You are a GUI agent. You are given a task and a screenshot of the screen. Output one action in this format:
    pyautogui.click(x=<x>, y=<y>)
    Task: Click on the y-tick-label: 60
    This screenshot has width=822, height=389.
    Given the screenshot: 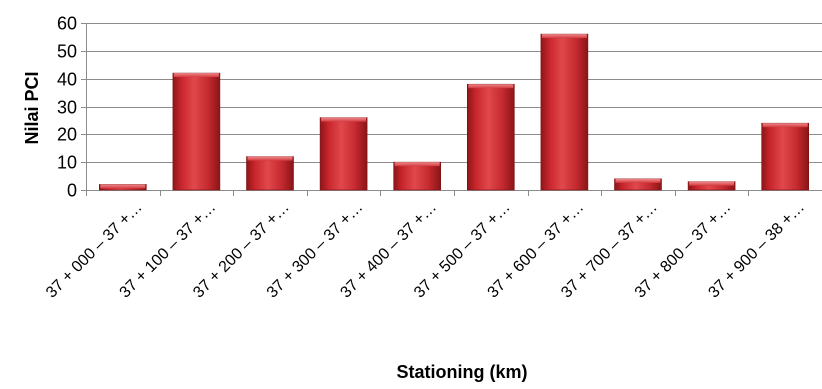 What is the action you would take?
    pyautogui.click(x=67, y=24)
    